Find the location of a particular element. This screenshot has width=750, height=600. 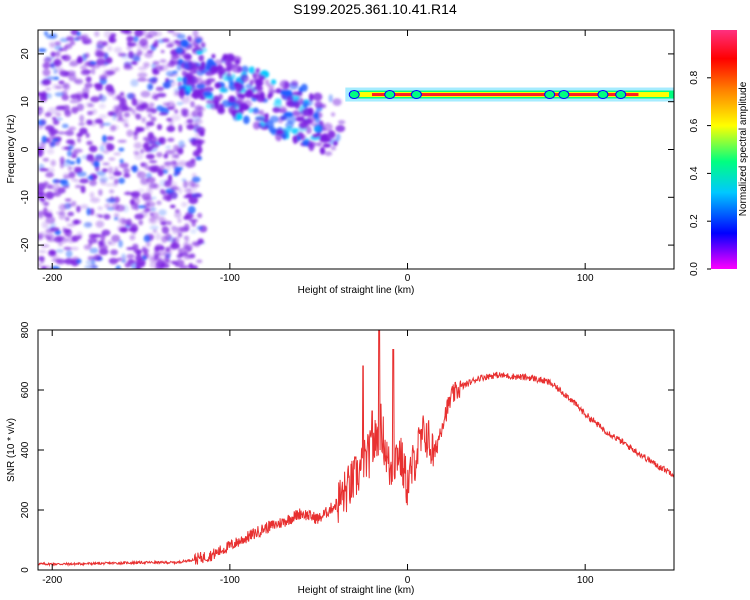

diagonal-band is located at coordinates (258, 97).